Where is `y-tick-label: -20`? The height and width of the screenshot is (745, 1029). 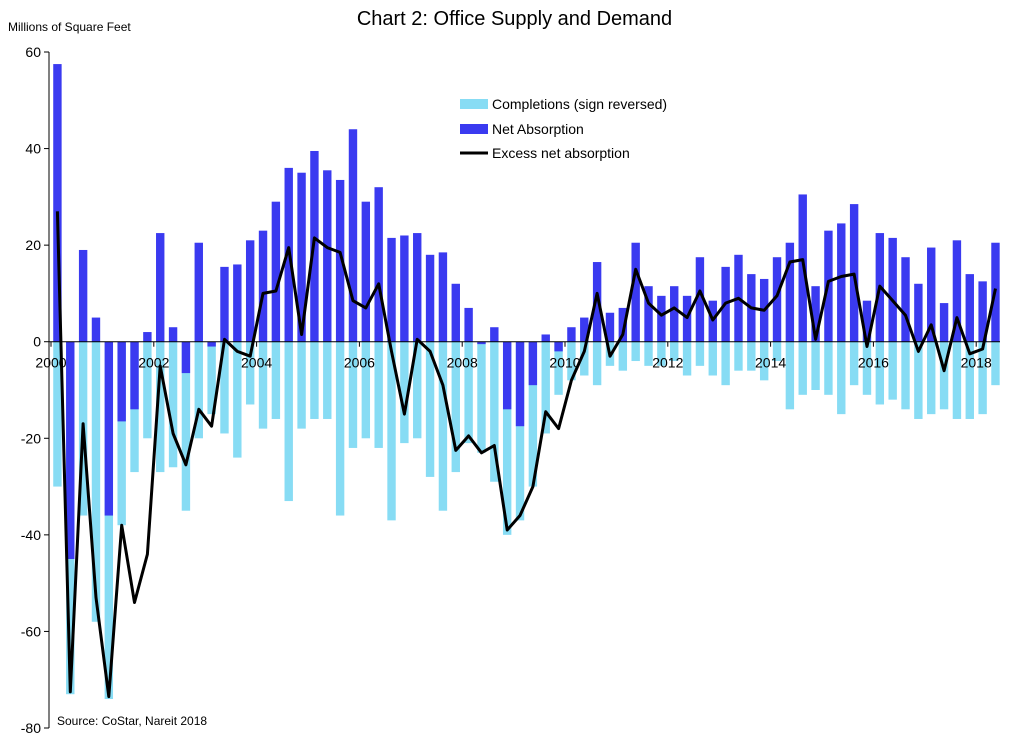 y-tick-label: -20 is located at coordinates (31, 438).